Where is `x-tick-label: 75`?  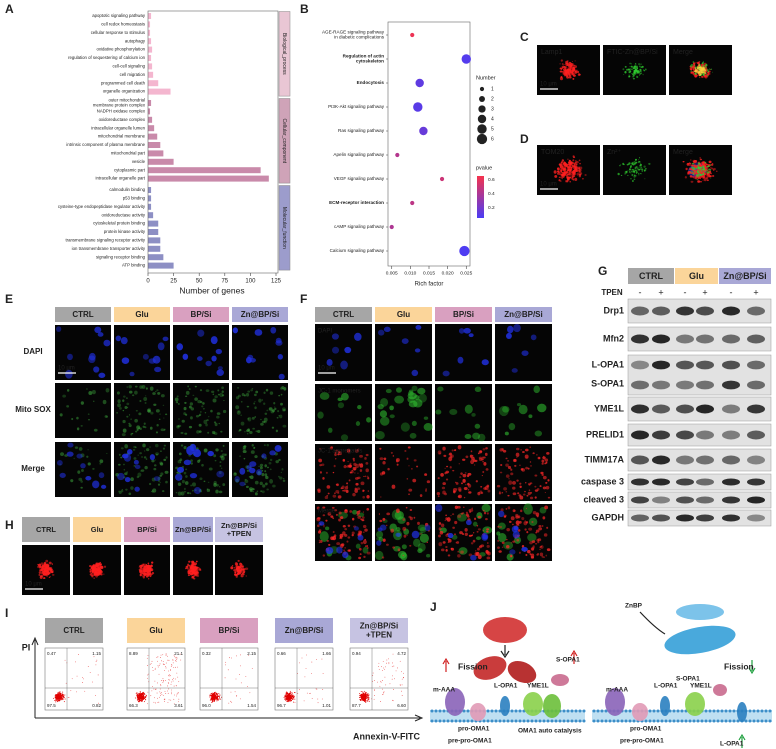 x-tick-label: 75 is located at coordinates (224, 282).